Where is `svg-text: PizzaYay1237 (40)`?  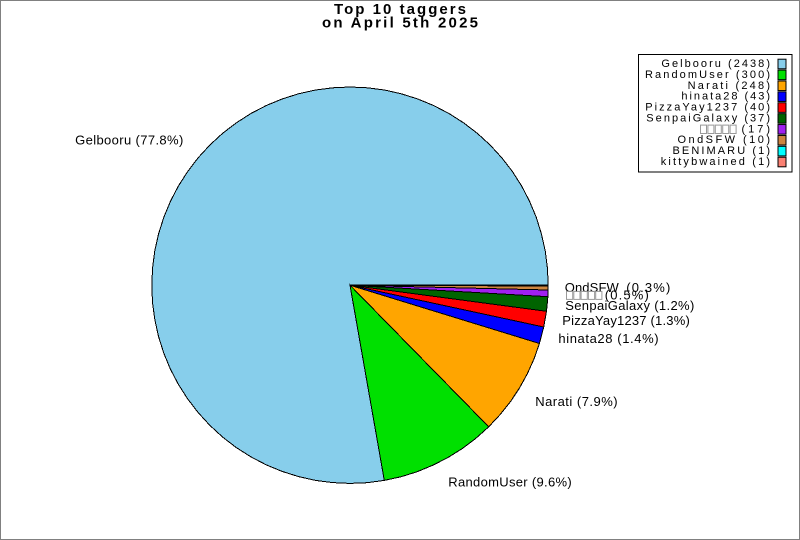 svg-text: PizzaYay1237 (40) is located at coordinates (707, 108).